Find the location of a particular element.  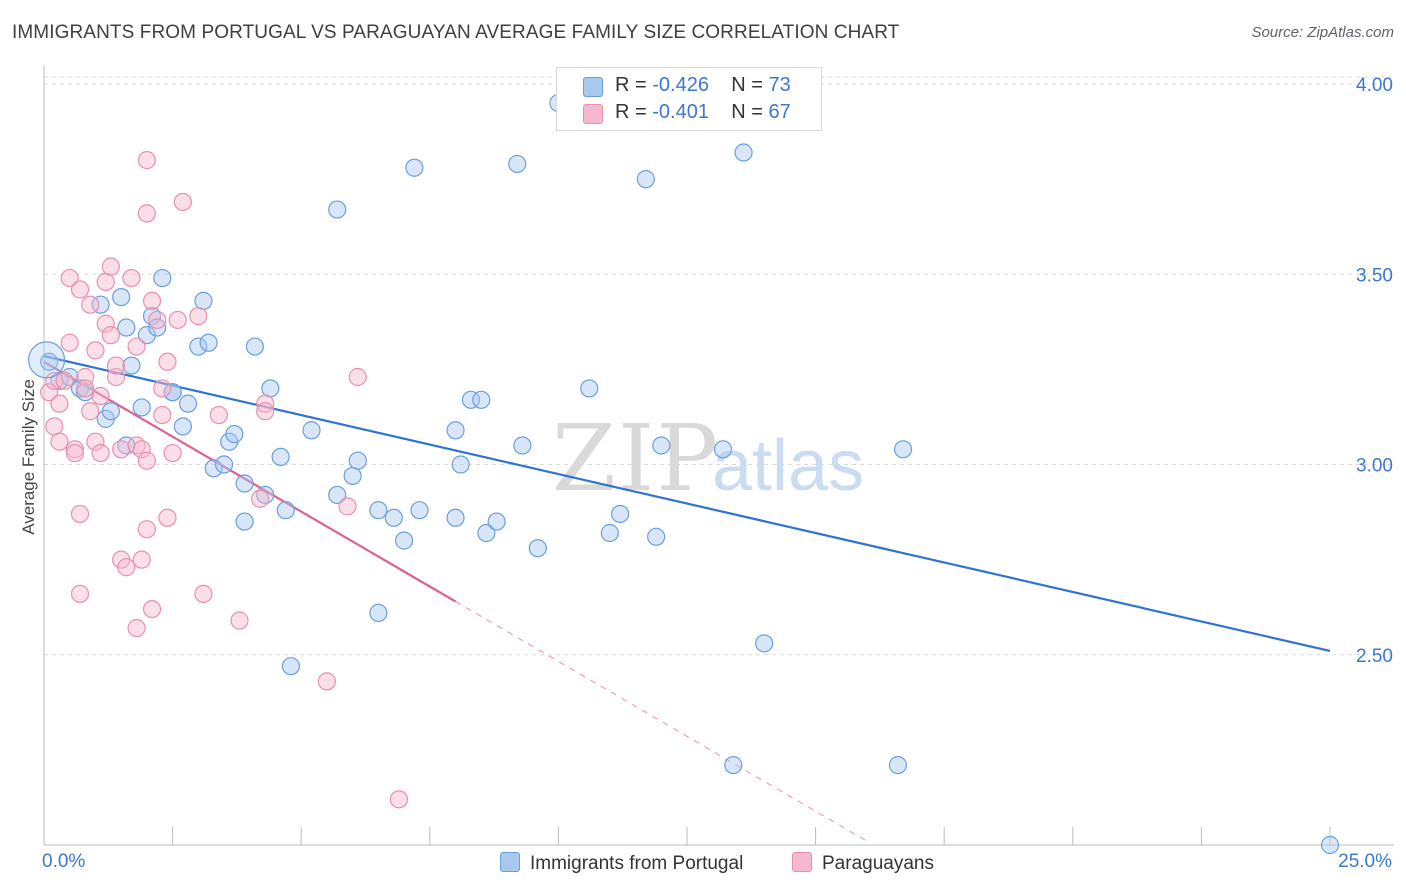

legend-item-paraguayans: Paraguayans is located at coordinates (863, 865).